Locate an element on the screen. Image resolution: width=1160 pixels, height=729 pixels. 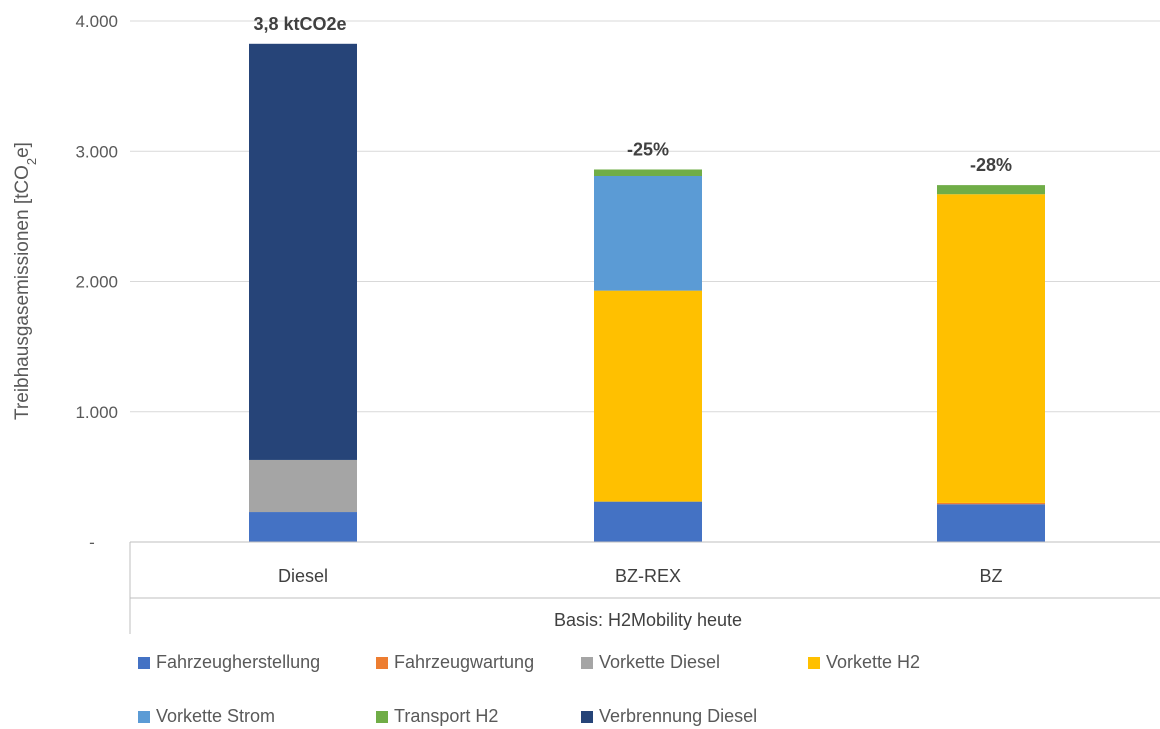
legend-item: Transport H2 is located at coordinates (437, 716).